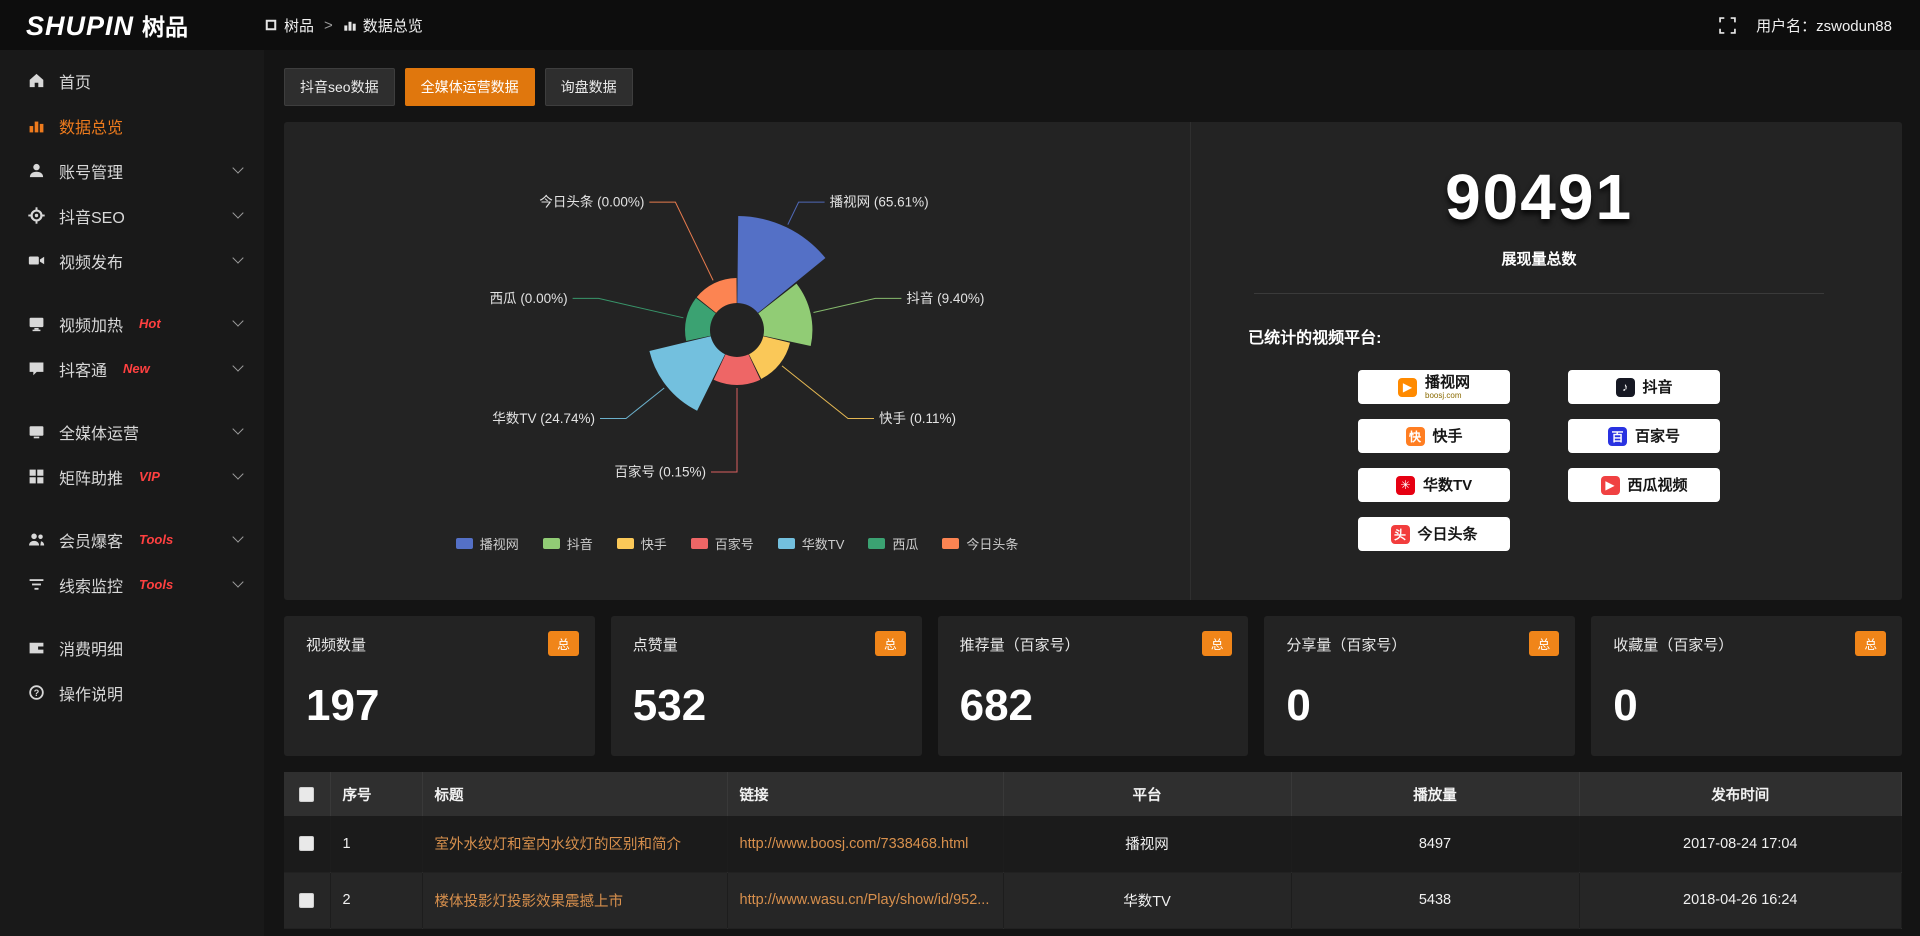 This screenshot has height=936, width=1920. What do you see at coordinates (36, 323) in the screenshot?
I see `monitor-icon` at bounding box center [36, 323].